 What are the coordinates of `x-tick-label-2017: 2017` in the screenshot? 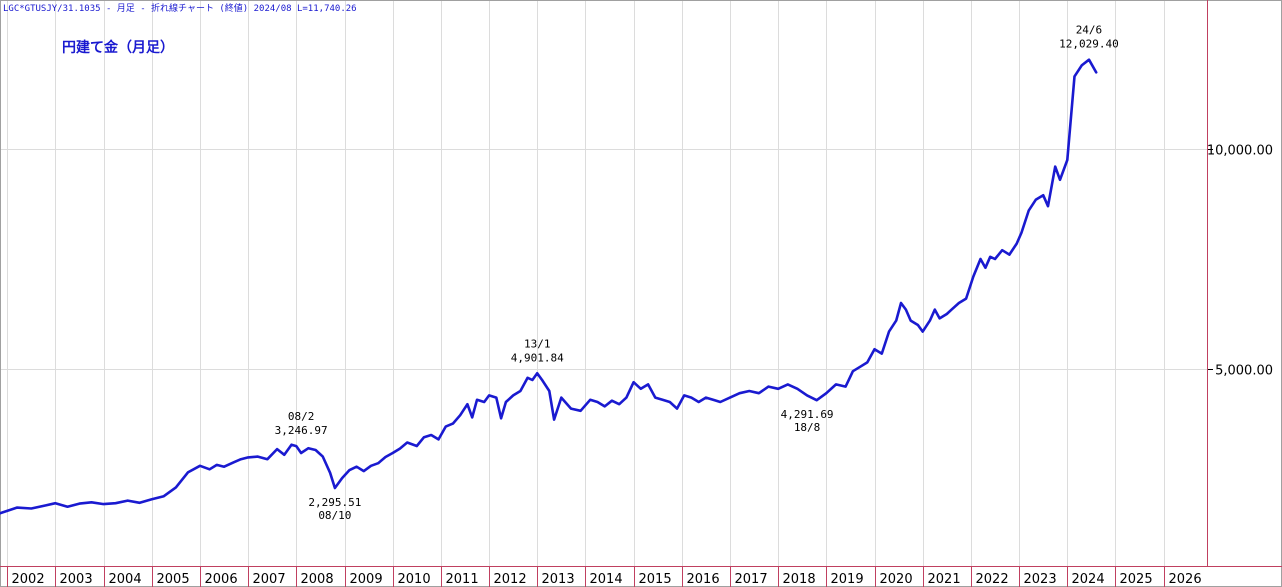 It's located at (751, 579).